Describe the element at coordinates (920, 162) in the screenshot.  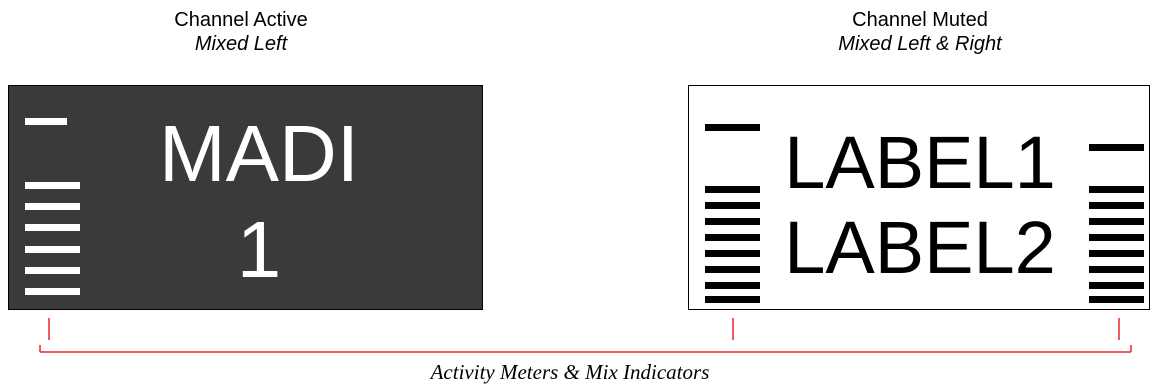
I see `channel-label-line1: LABEL1` at that location.